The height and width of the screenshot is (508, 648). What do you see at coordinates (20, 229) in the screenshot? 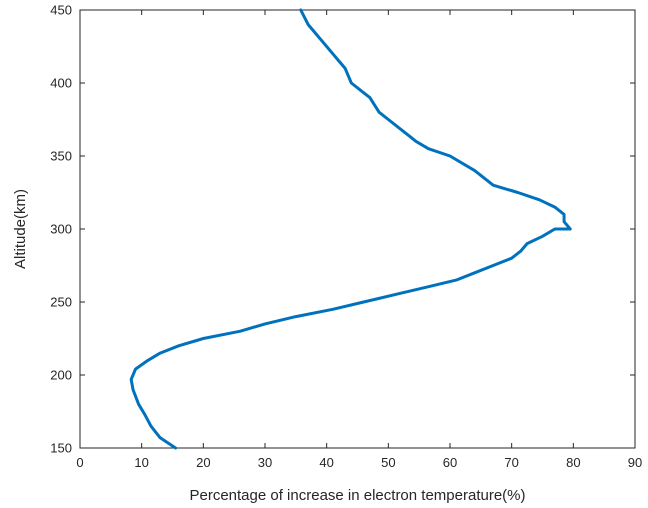
I see `y-axis-label: Altitude(km)` at bounding box center [20, 229].